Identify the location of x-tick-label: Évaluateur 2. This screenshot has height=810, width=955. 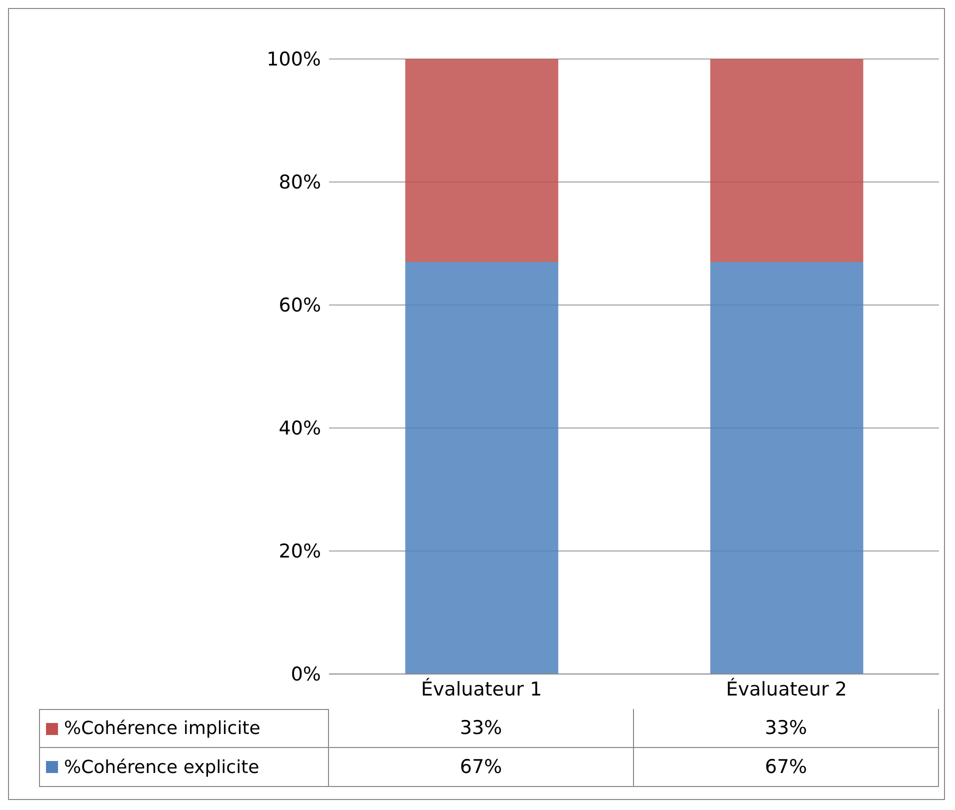
(786, 688).